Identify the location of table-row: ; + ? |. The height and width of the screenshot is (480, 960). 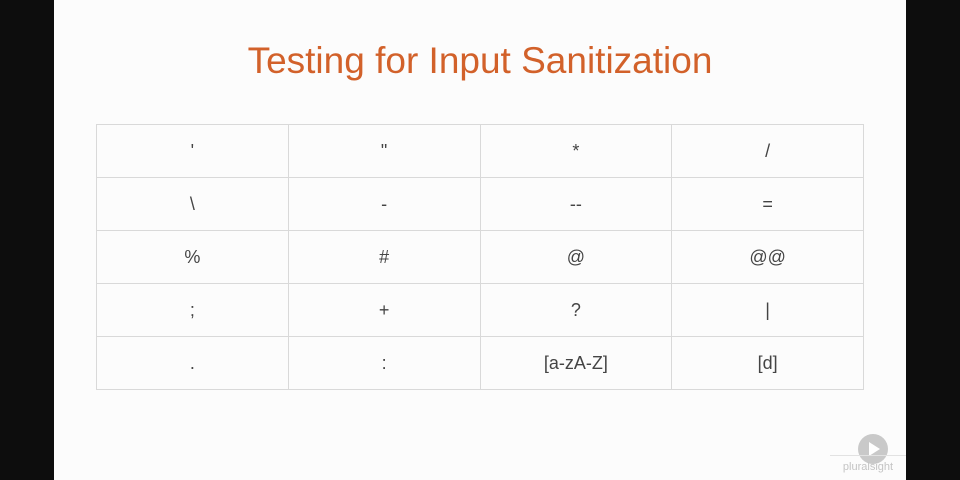
(480, 310).